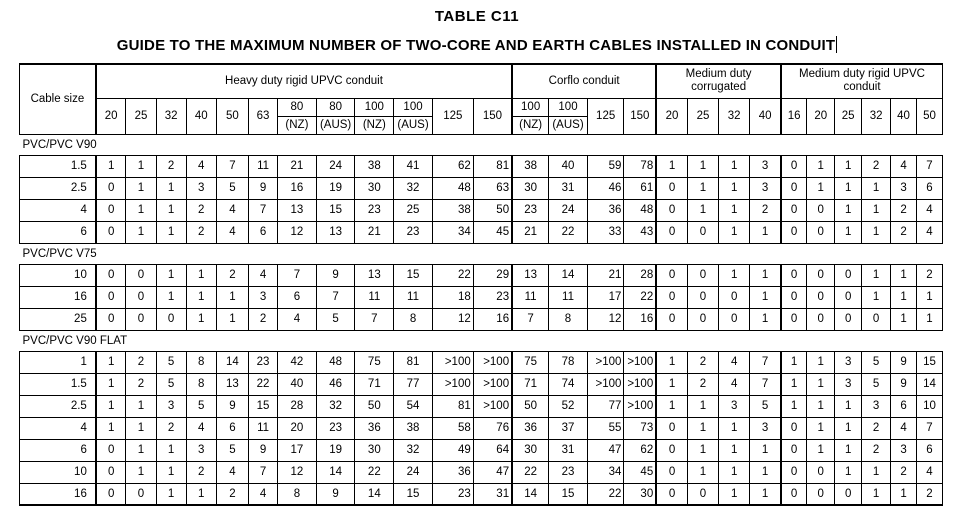 This screenshot has width=954, height=525. I want to click on value-cell: 29, so click(492, 275).